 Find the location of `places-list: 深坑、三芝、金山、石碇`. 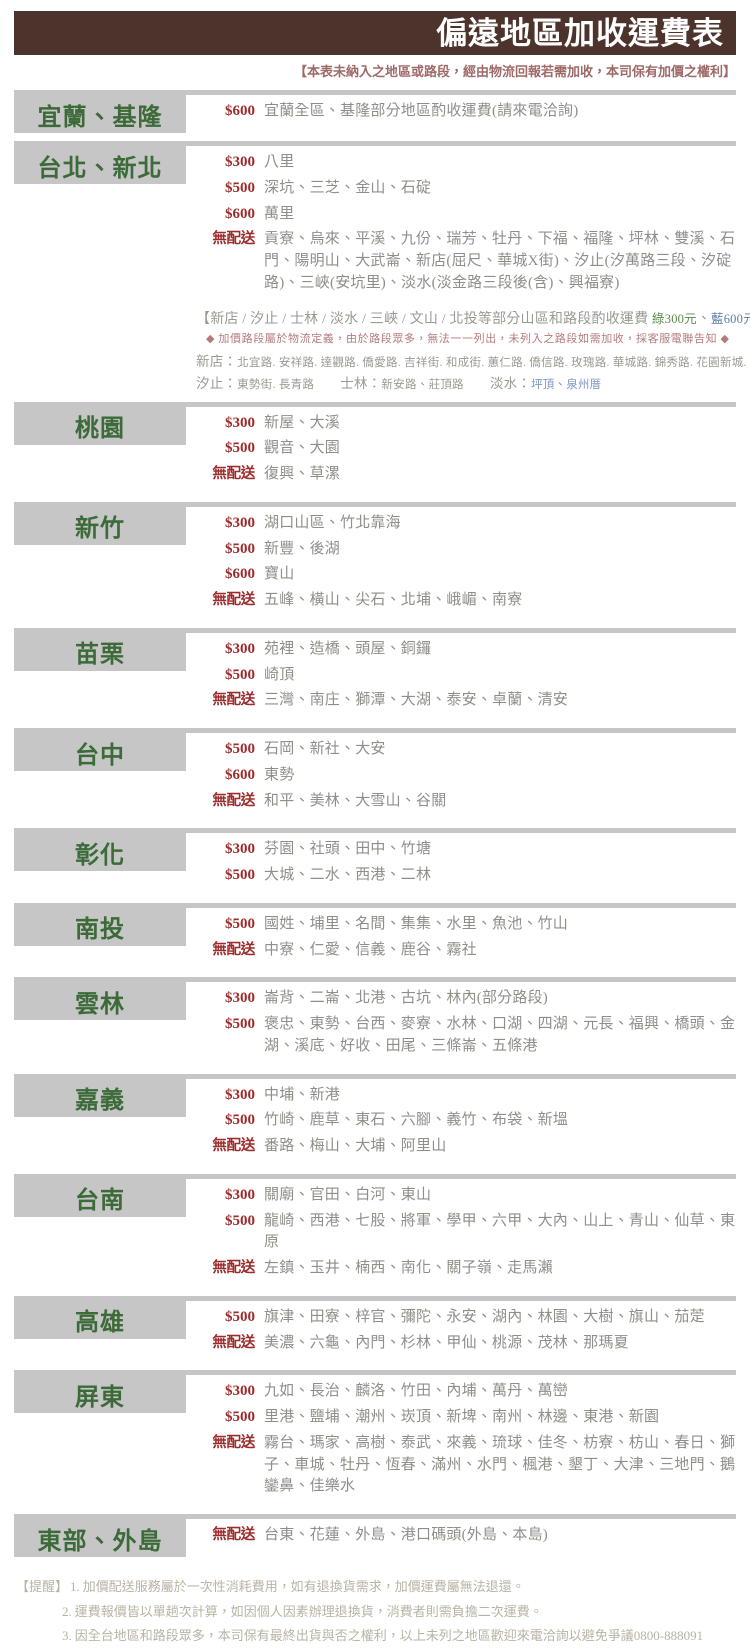

places-list: 深坑、三芝、金山、石碇 is located at coordinates (348, 187).